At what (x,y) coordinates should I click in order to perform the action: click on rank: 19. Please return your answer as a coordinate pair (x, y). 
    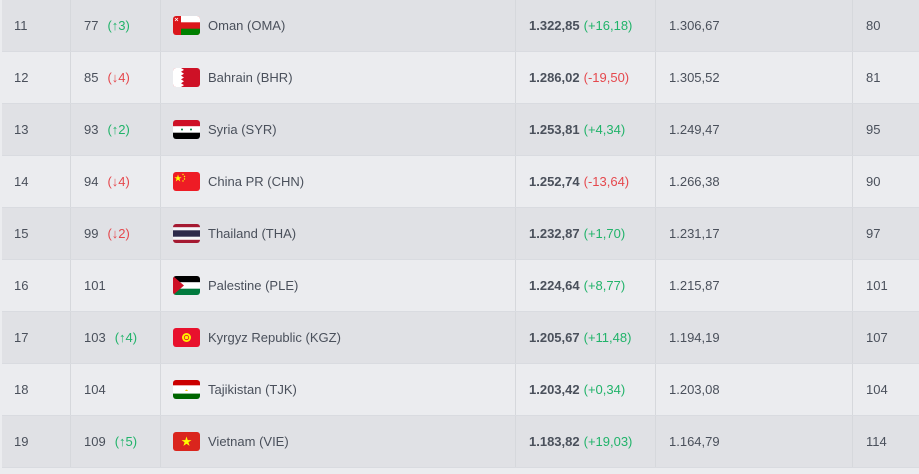
    Looking at the image, I should click on (21, 441).